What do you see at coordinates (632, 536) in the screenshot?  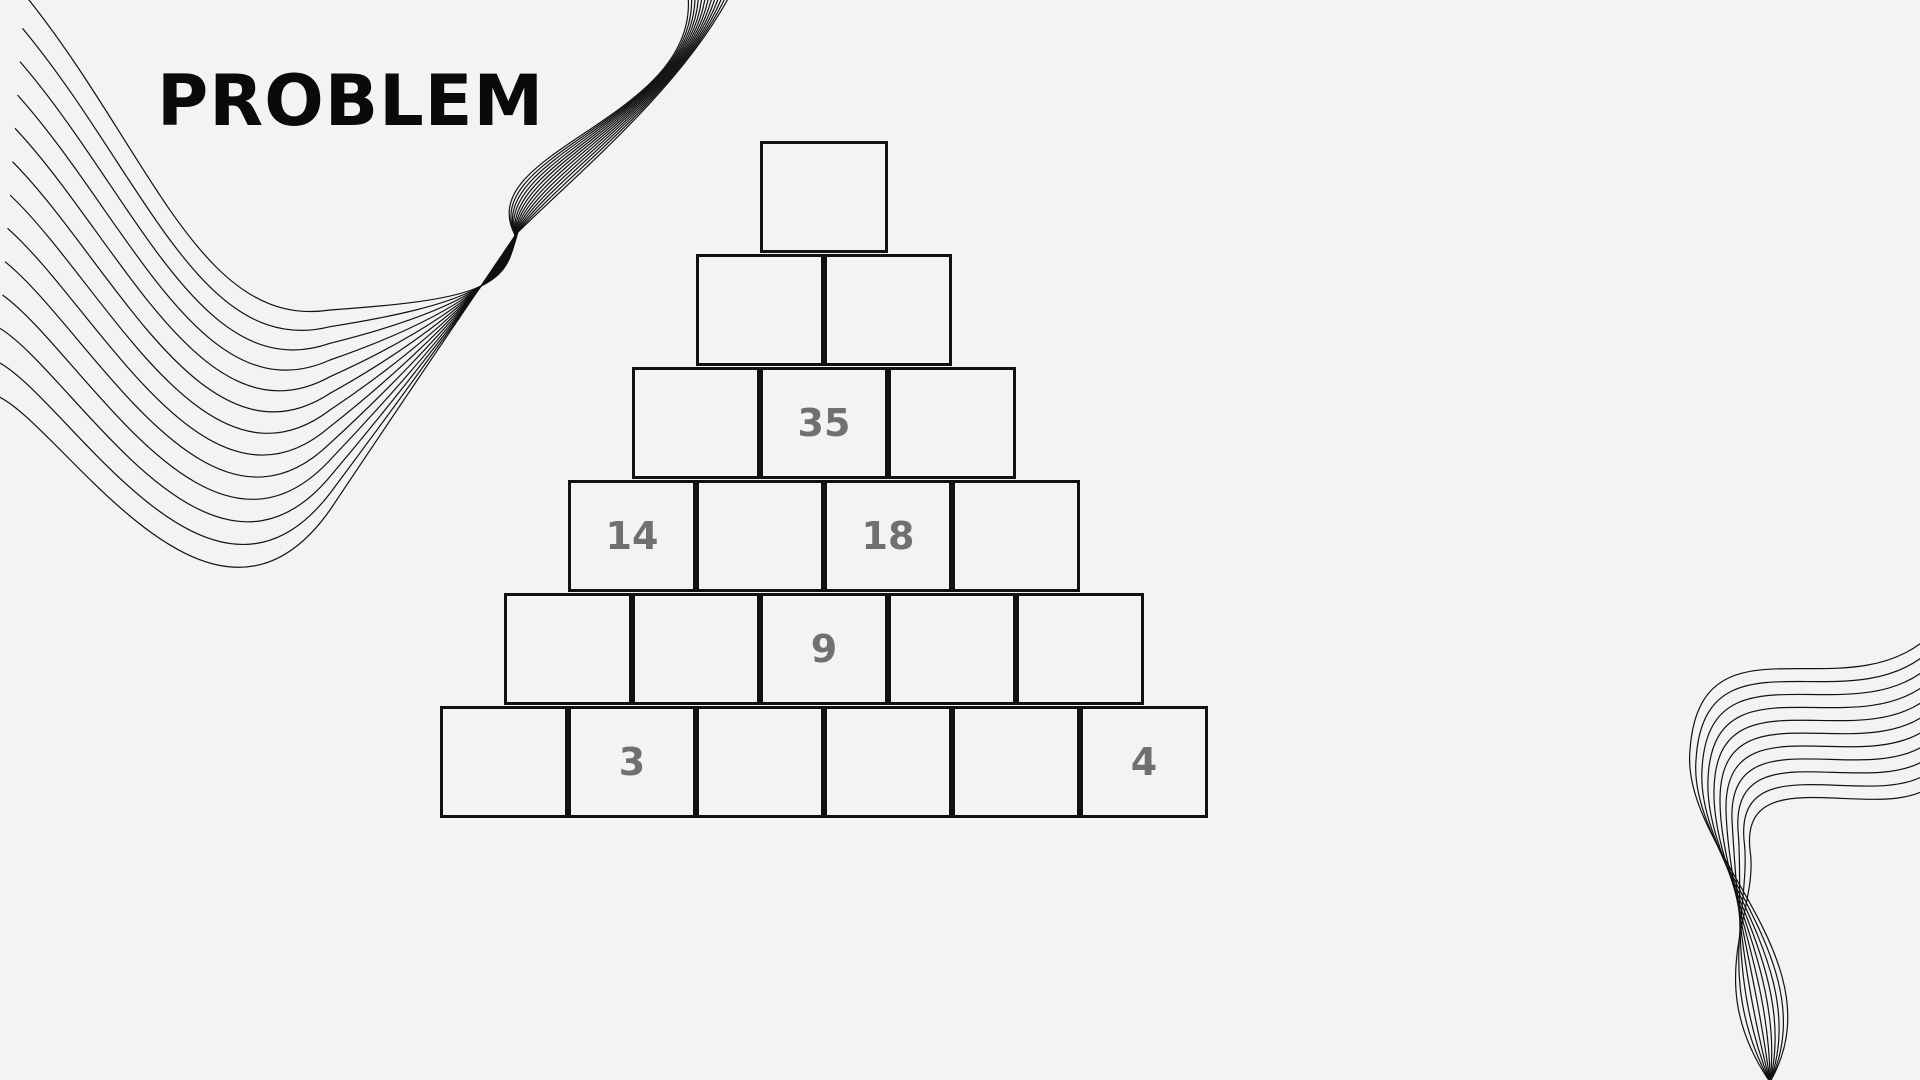 I see `pyramid-cell: 14` at bounding box center [632, 536].